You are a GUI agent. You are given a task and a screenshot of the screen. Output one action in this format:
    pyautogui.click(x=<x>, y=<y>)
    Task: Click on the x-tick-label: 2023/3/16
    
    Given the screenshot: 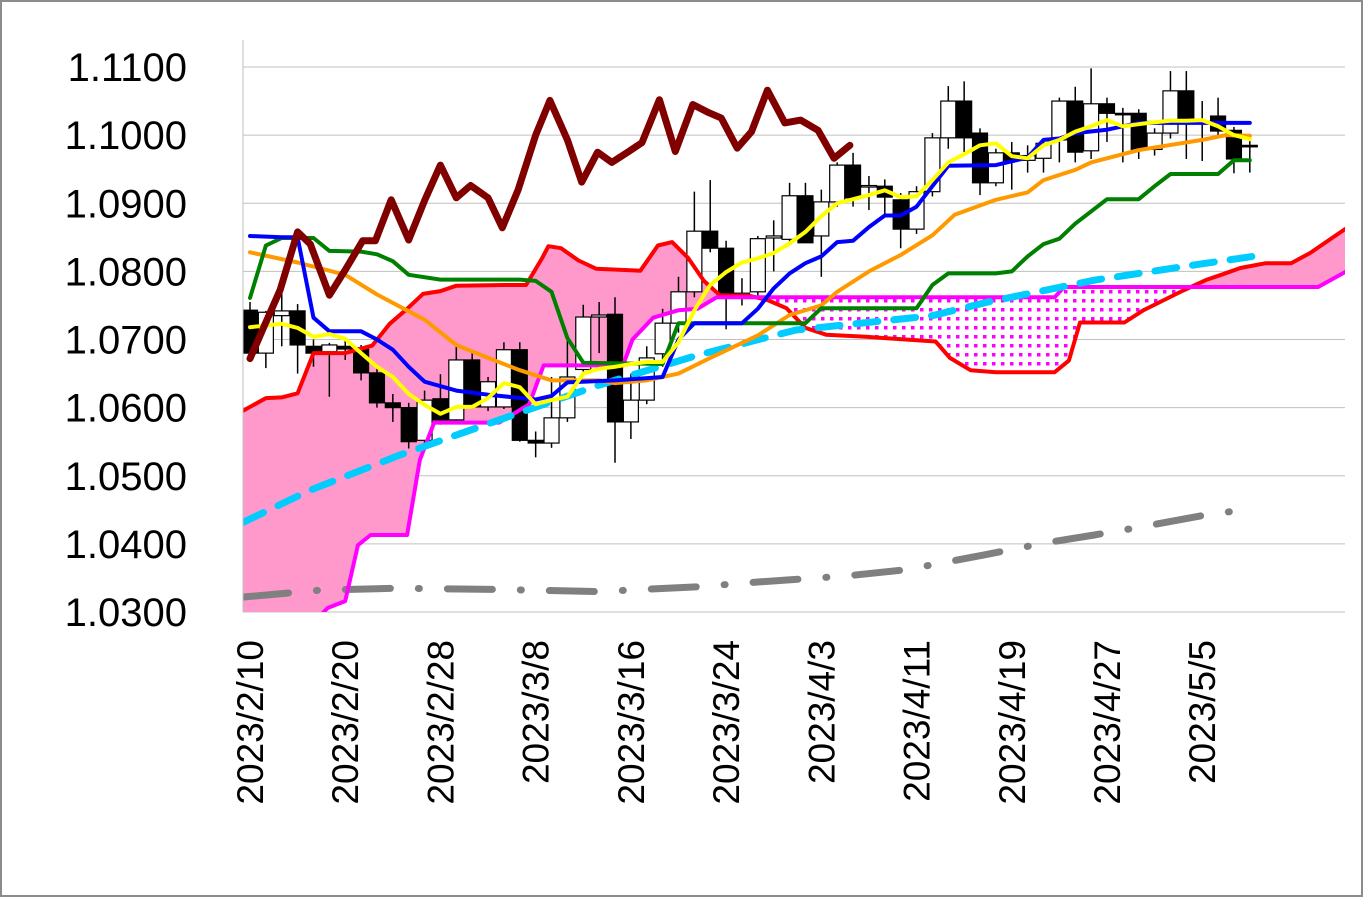 What is the action you would take?
    pyautogui.click(x=631, y=722)
    